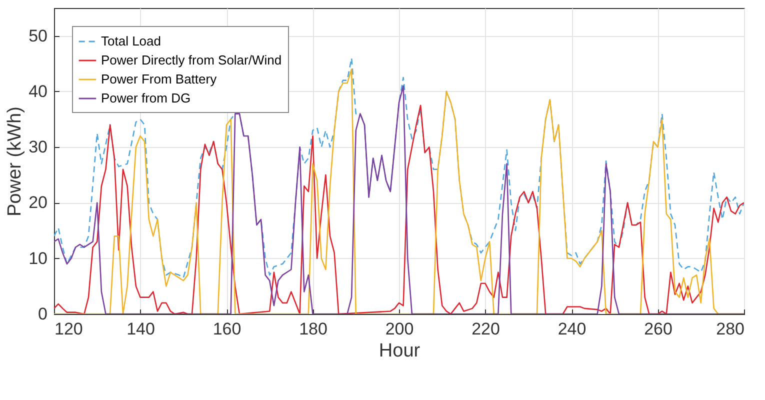 The image size is (765, 400). Describe the element at coordinates (68, 329) in the screenshot. I see `x-tick-label: 120` at that location.